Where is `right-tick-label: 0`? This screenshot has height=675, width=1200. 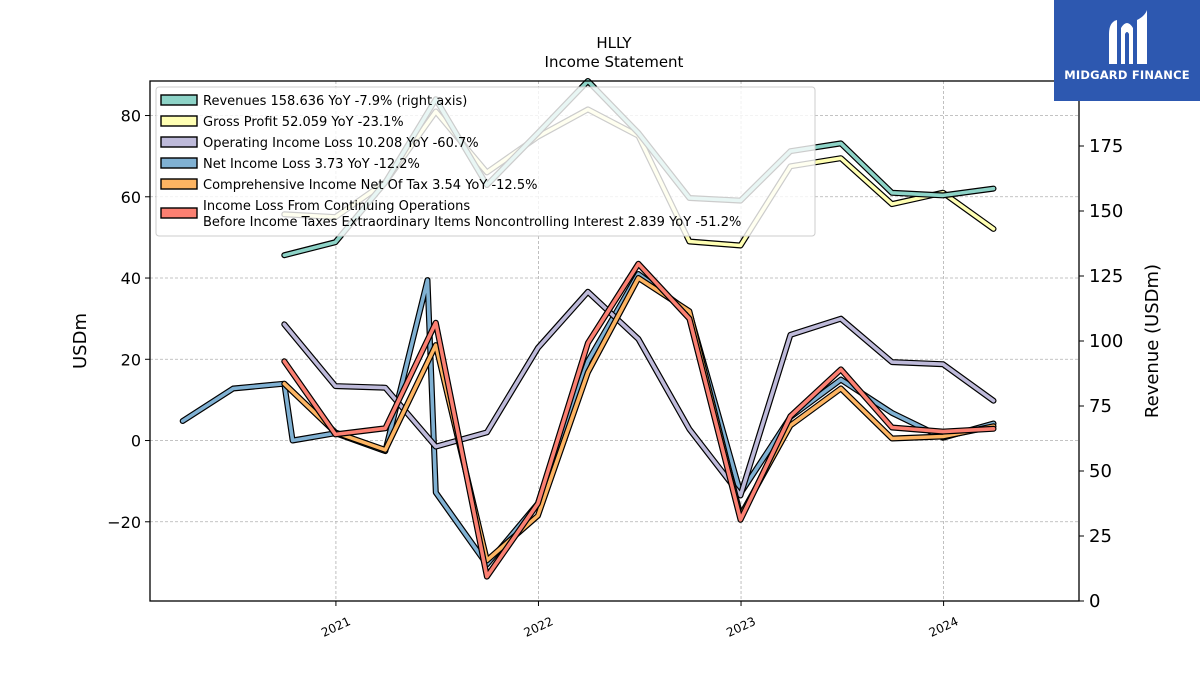 right-tick-label: 0 is located at coordinates (1094, 601).